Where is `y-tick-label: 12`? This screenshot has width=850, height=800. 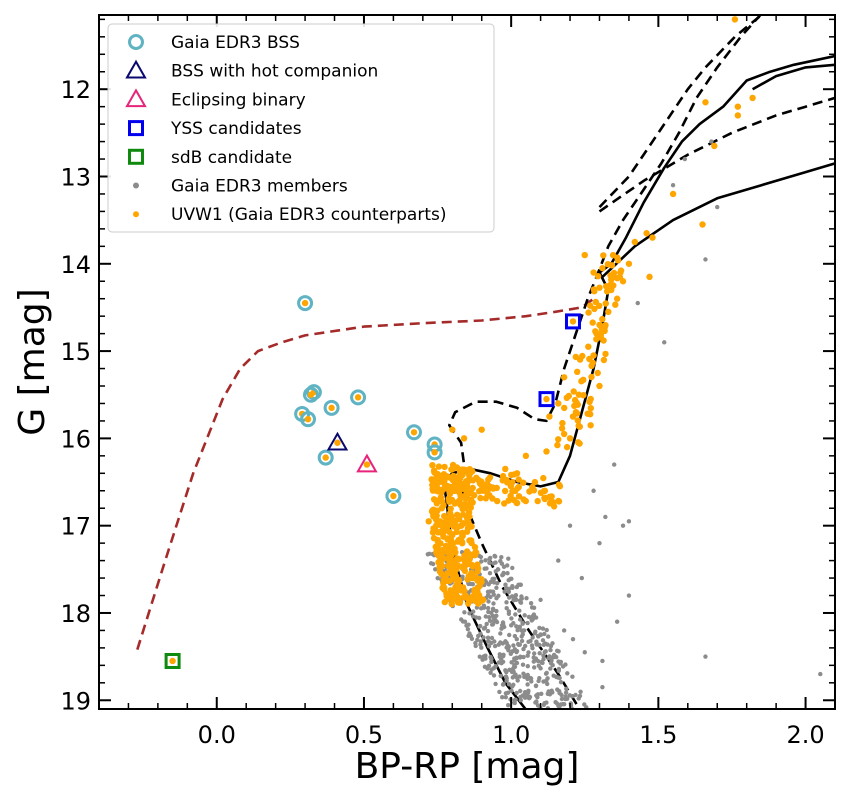 y-tick-label: 12 is located at coordinates (75, 90).